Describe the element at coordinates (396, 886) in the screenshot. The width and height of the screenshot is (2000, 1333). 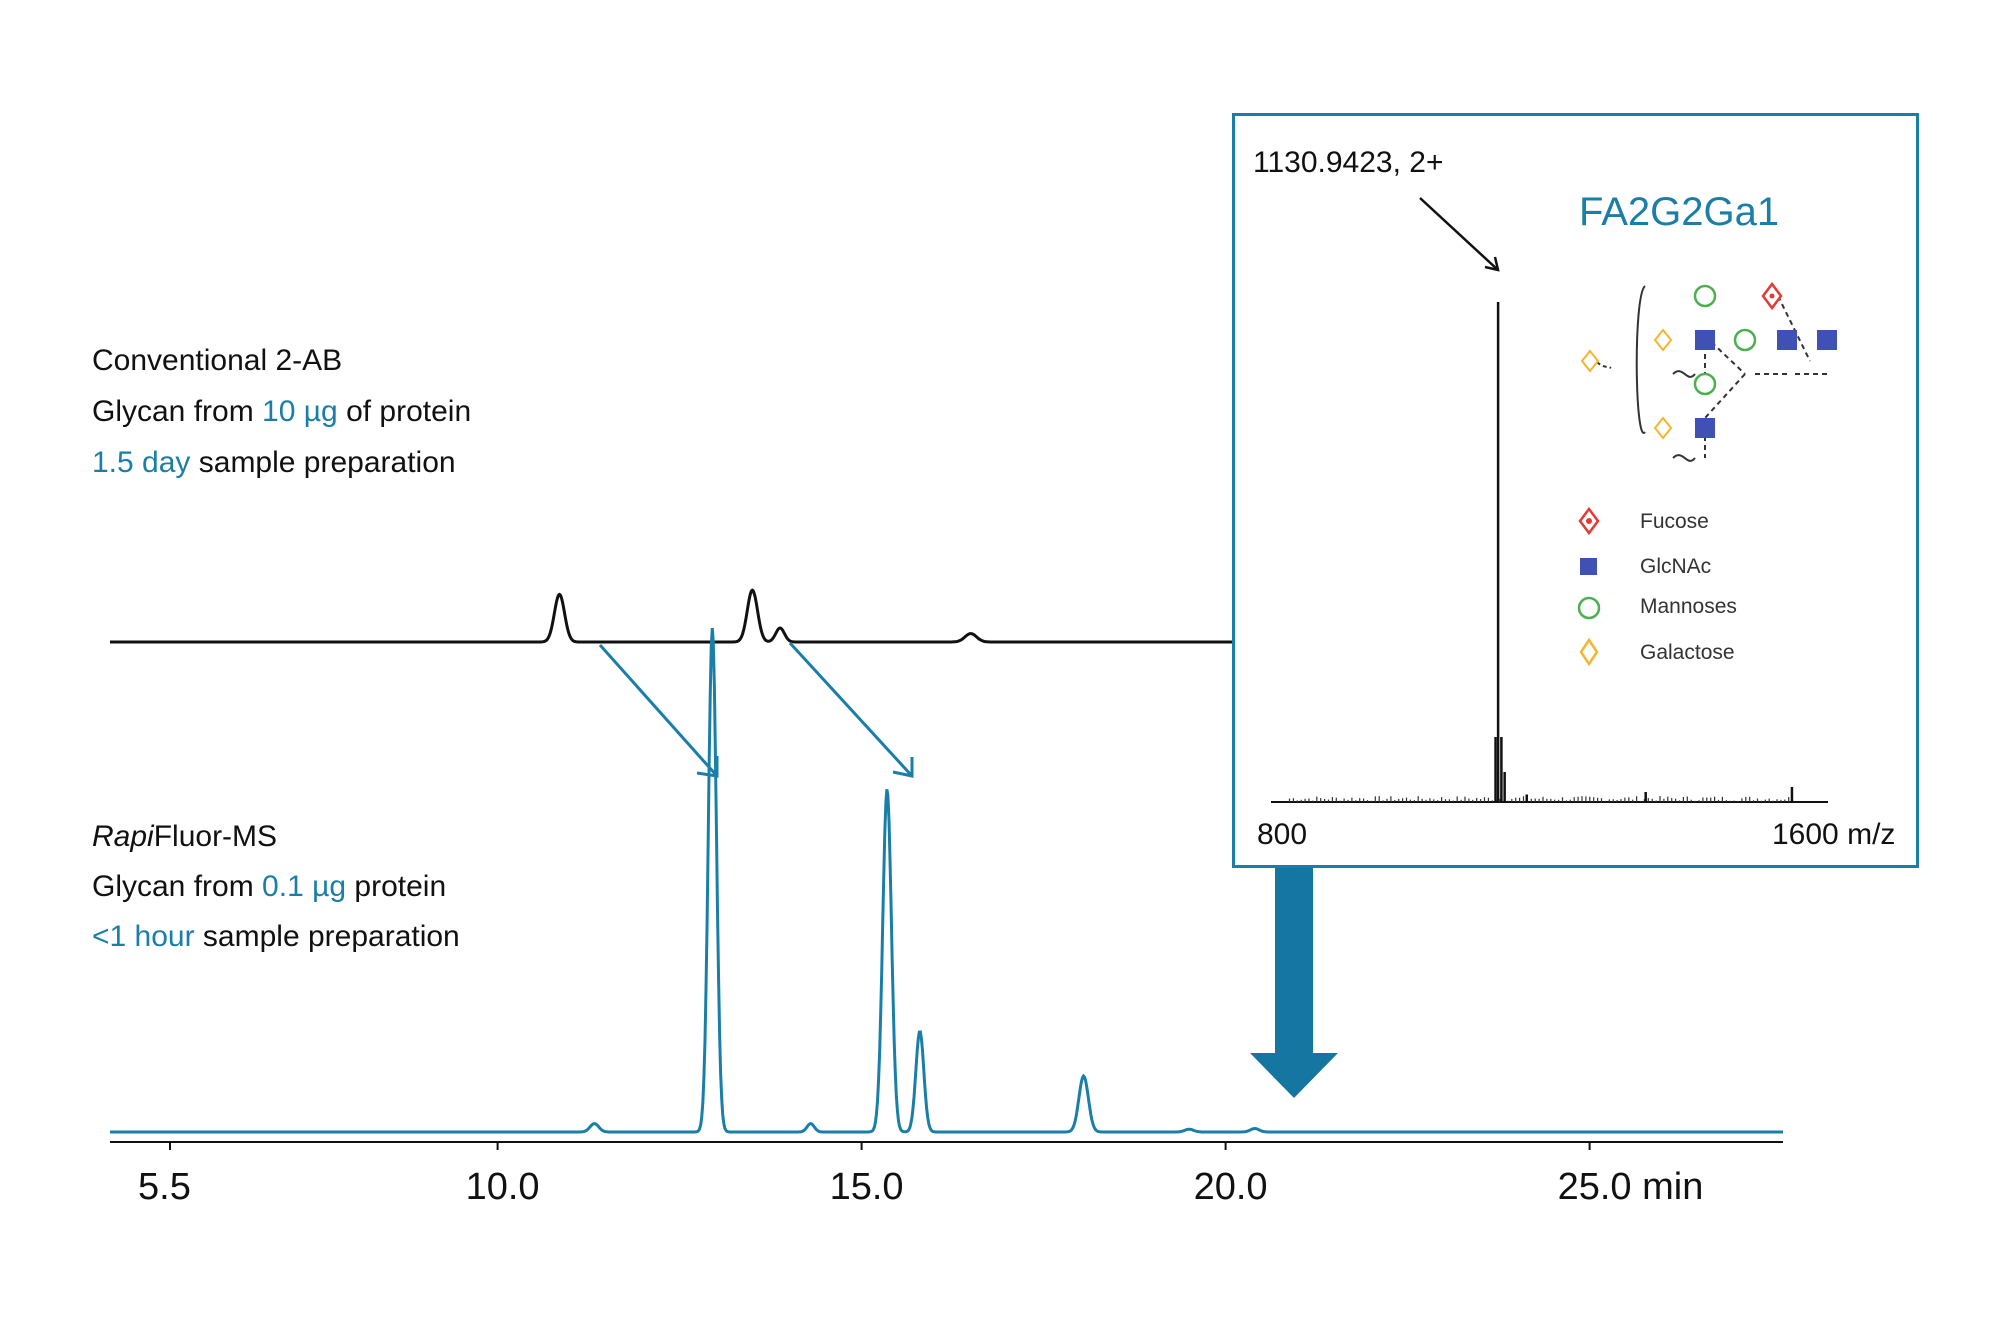
I see `rapifluor-glycan-suffix: protein` at that location.